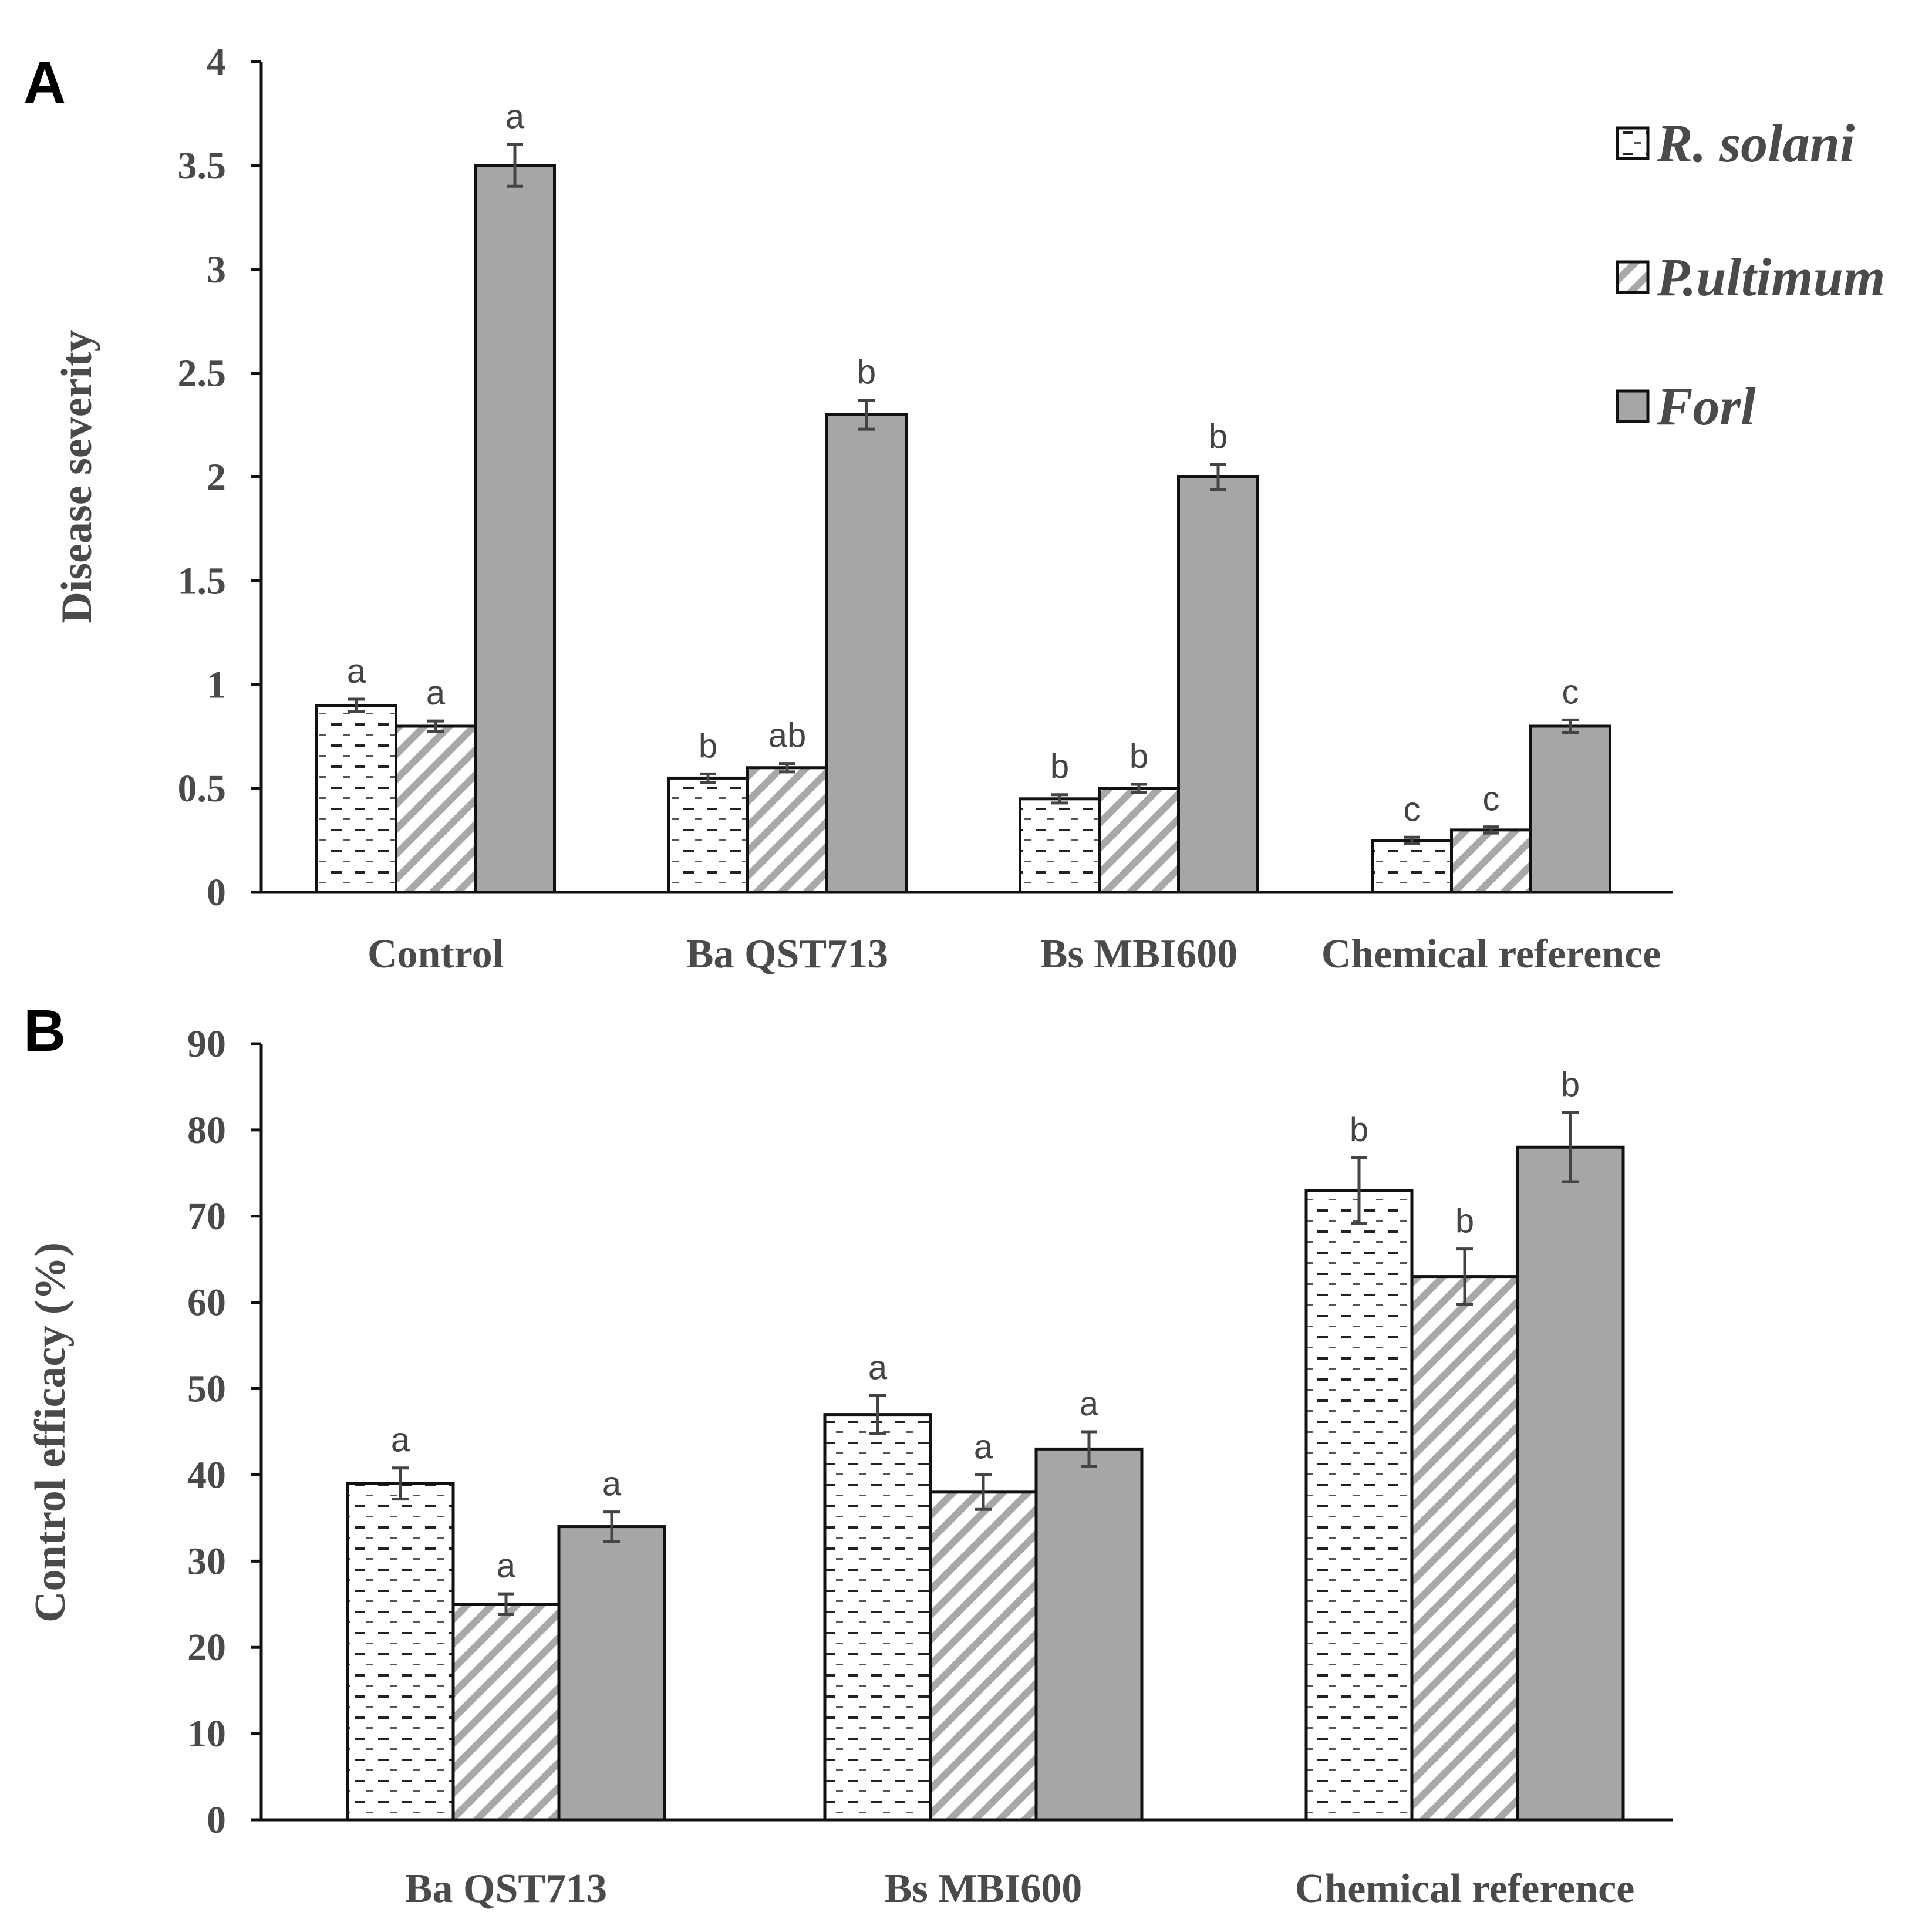  What do you see at coordinates (206, 1130) in the screenshot?
I see `y-tick-label: 80` at bounding box center [206, 1130].